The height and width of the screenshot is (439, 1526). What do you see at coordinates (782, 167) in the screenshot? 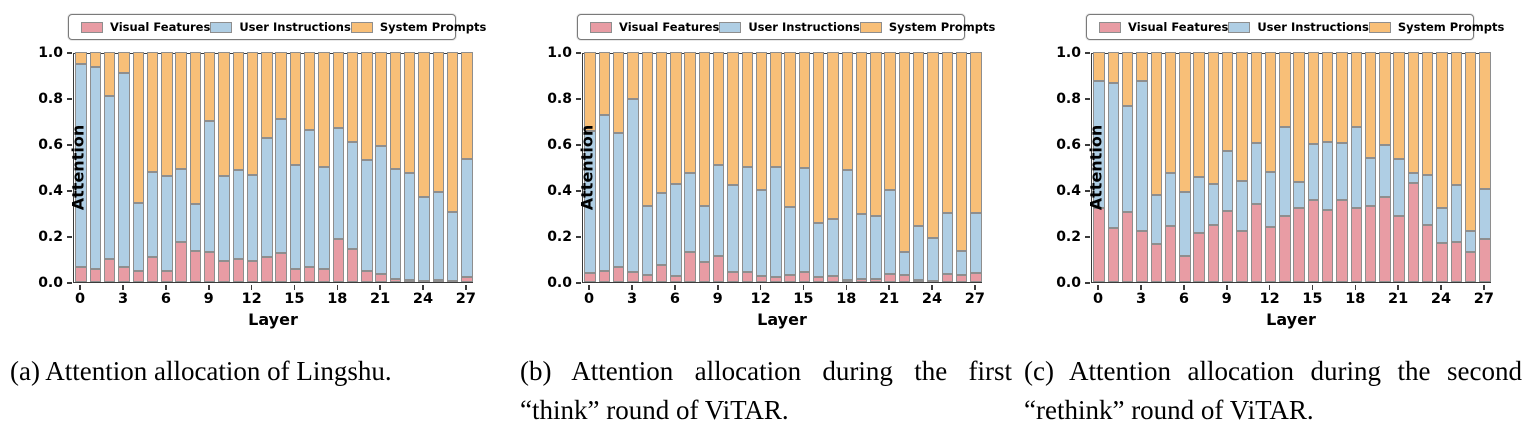
I see `plot-box` at bounding box center [782, 167].